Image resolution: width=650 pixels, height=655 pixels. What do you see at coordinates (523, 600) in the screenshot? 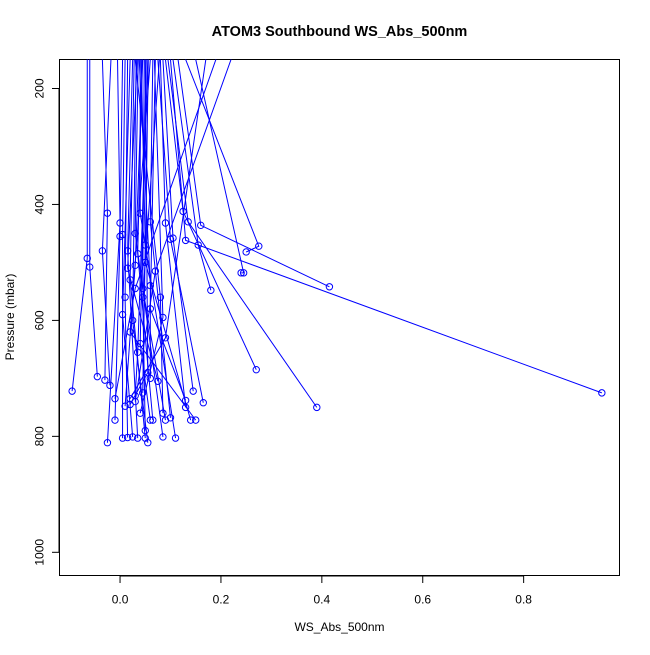
I see `x-tick-label: 0.8` at bounding box center [523, 600].